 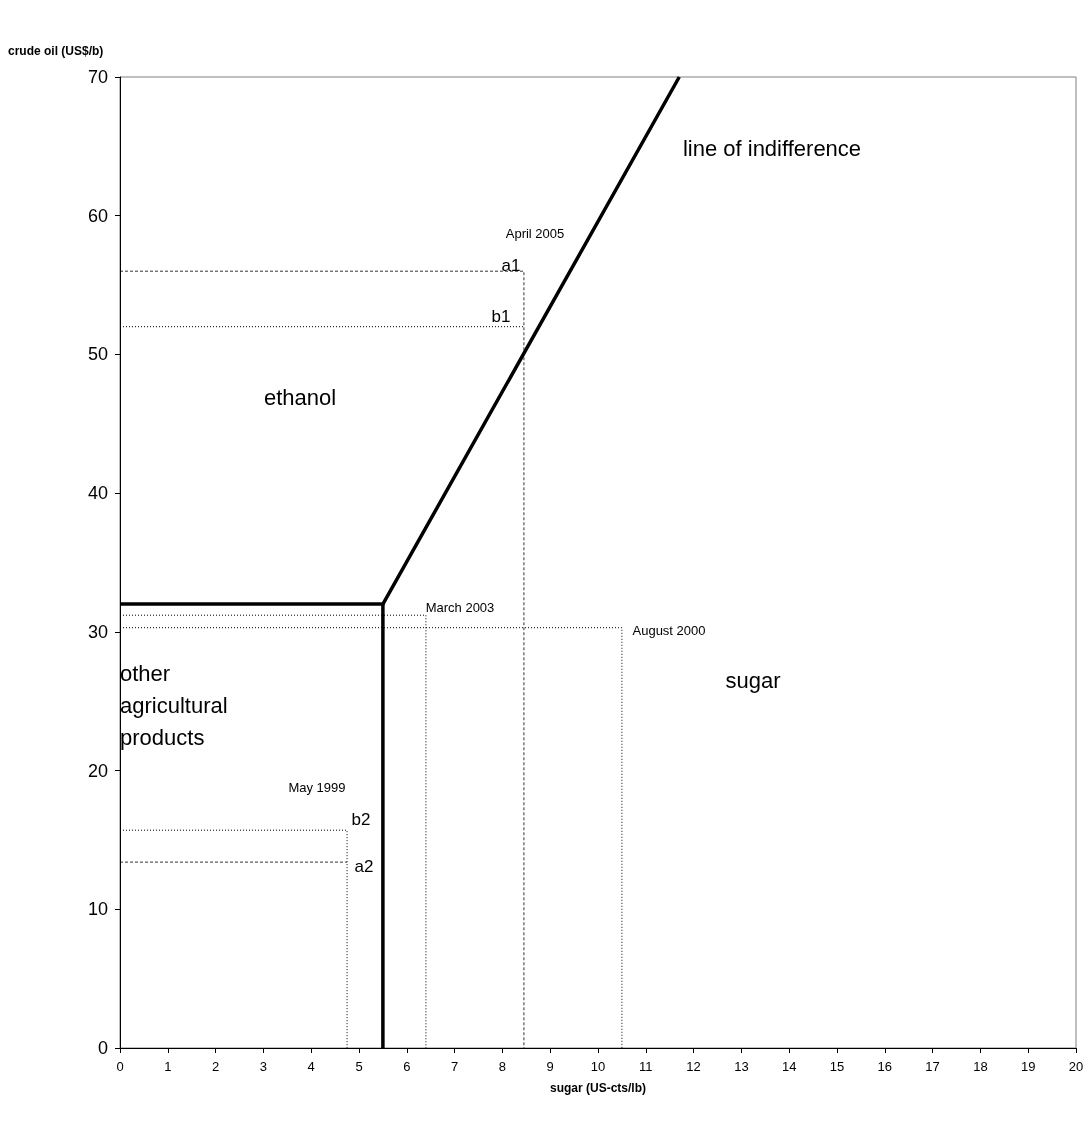 What do you see at coordinates (501, 316) in the screenshot?
I see `annotation: b1` at bounding box center [501, 316].